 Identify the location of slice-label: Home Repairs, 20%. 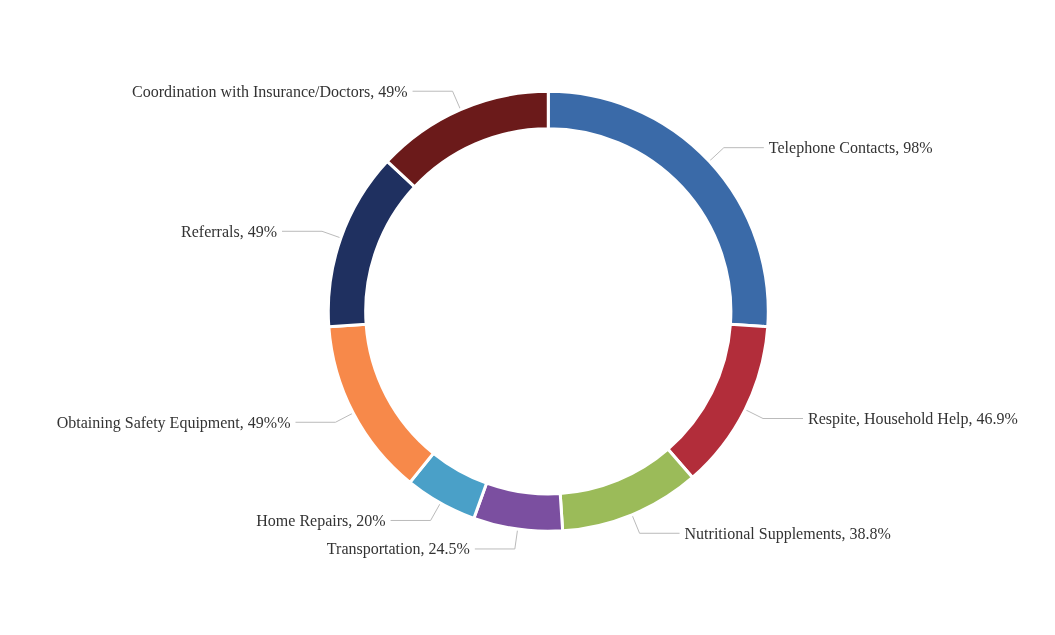
(321, 520).